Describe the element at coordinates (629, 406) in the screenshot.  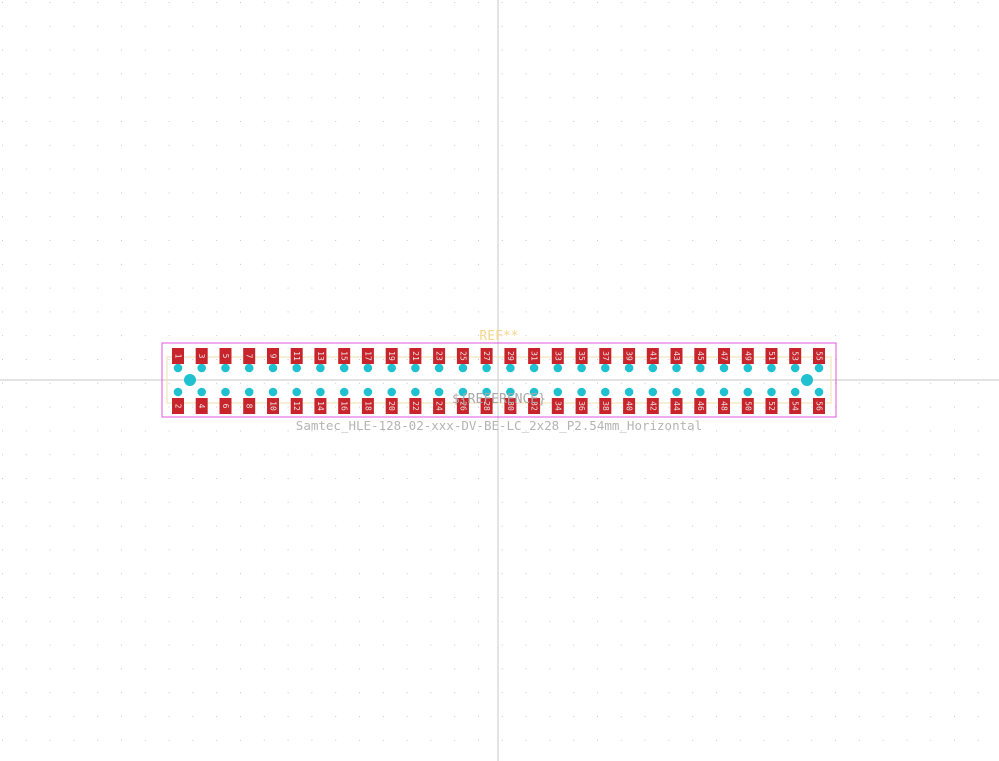
I see `pad-40: 40` at that location.